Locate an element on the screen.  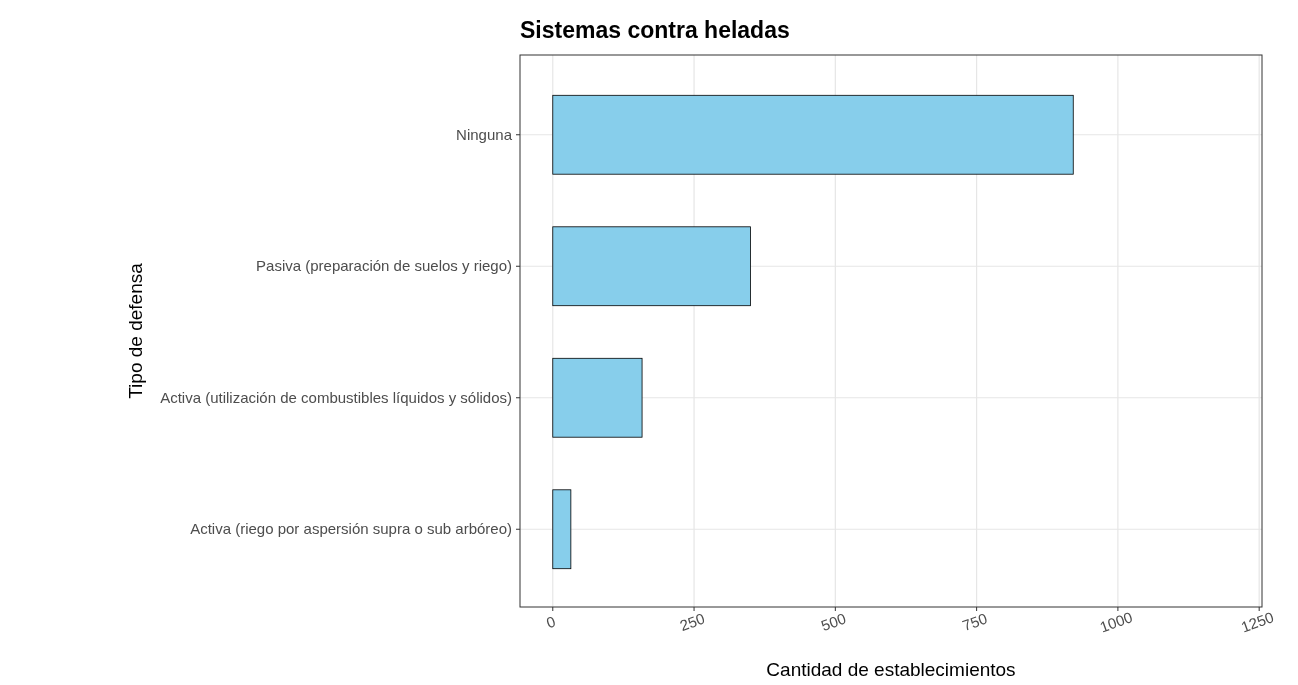
x-tick-label: 250 is located at coordinates (692, 622).